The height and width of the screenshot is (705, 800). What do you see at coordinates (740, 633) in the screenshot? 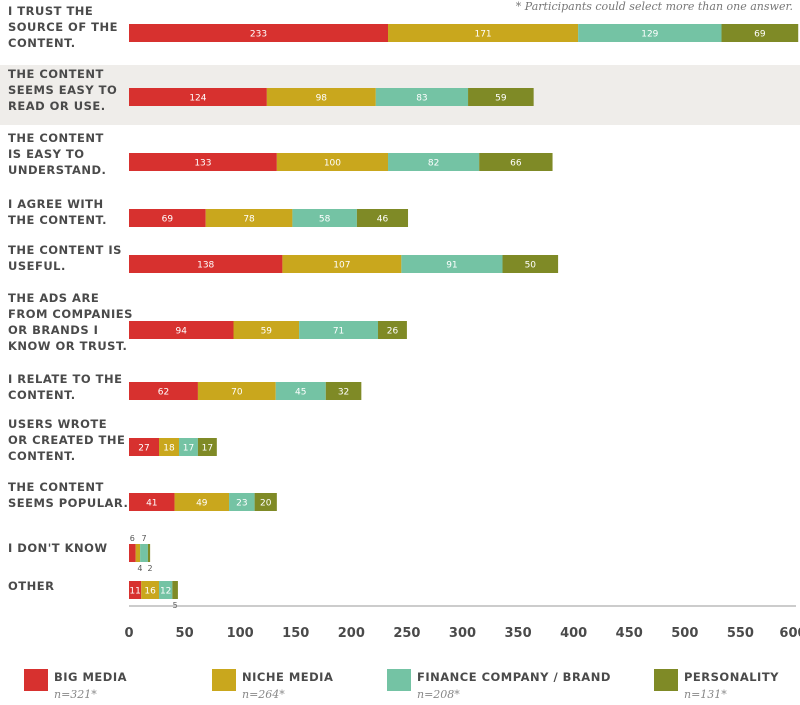
I see `x-tick-label: 550` at bounding box center [740, 633].